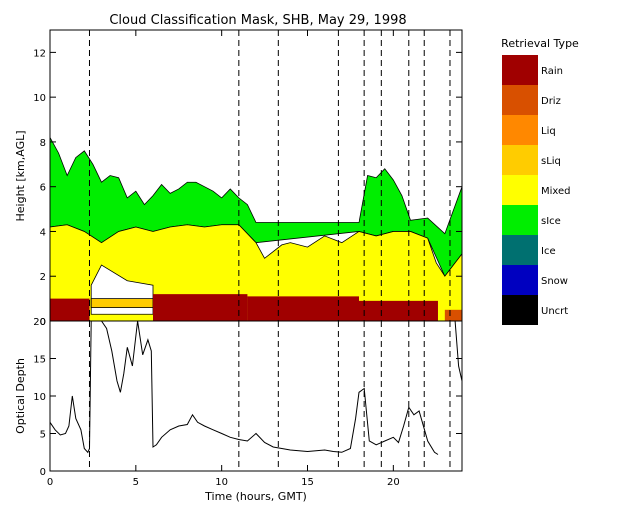 Image resolution: width=640 pixels, height=512 pixels. What do you see at coordinates (43, 435) in the screenshot?
I see `optical-depth-tick-label: 5` at bounding box center [43, 435].